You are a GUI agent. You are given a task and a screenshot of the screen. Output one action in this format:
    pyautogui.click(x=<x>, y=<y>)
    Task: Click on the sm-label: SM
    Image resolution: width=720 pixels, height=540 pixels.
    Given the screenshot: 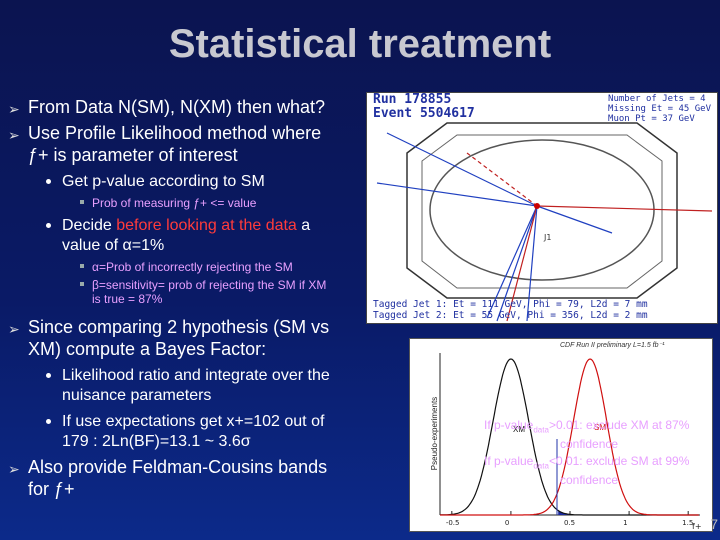 What is the action you would take?
    pyautogui.click(x=600, y=427)
    